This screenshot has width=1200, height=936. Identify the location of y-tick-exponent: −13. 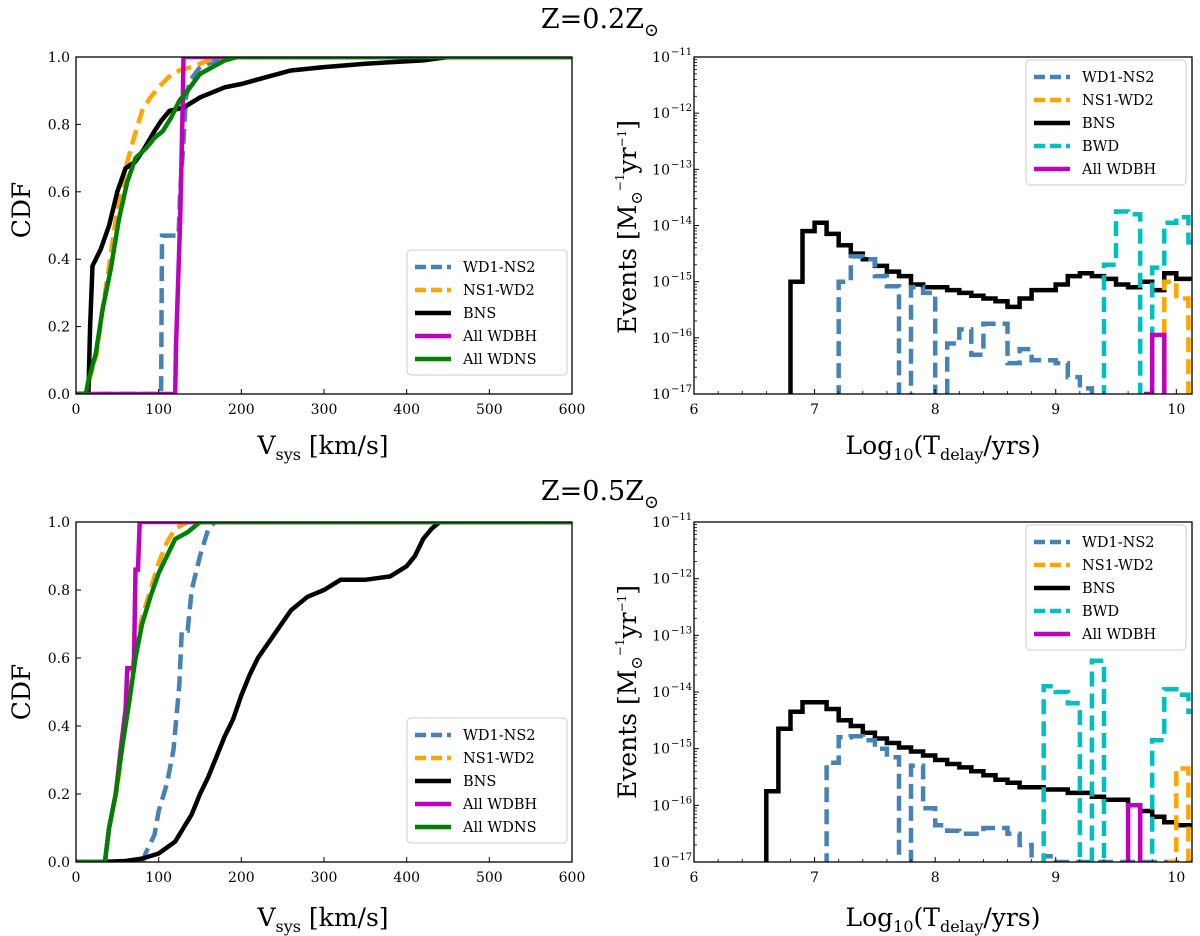
(681, 164).